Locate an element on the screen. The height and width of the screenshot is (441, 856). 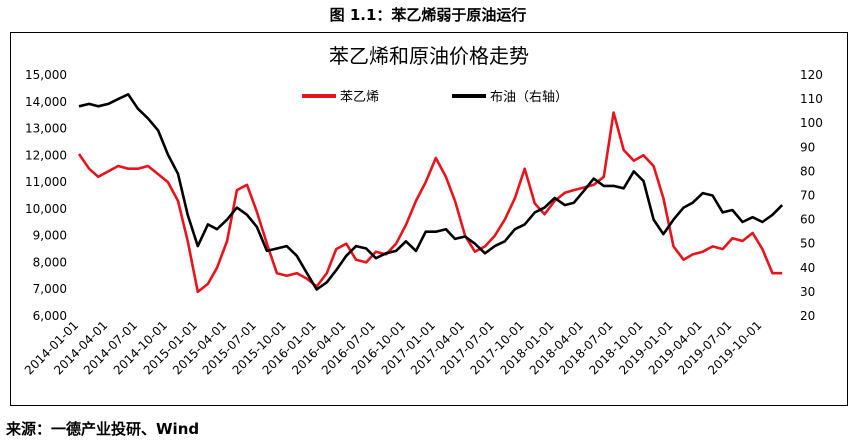
legend-label-brent: 布油（右轴） is located at coordinates (529, 97).